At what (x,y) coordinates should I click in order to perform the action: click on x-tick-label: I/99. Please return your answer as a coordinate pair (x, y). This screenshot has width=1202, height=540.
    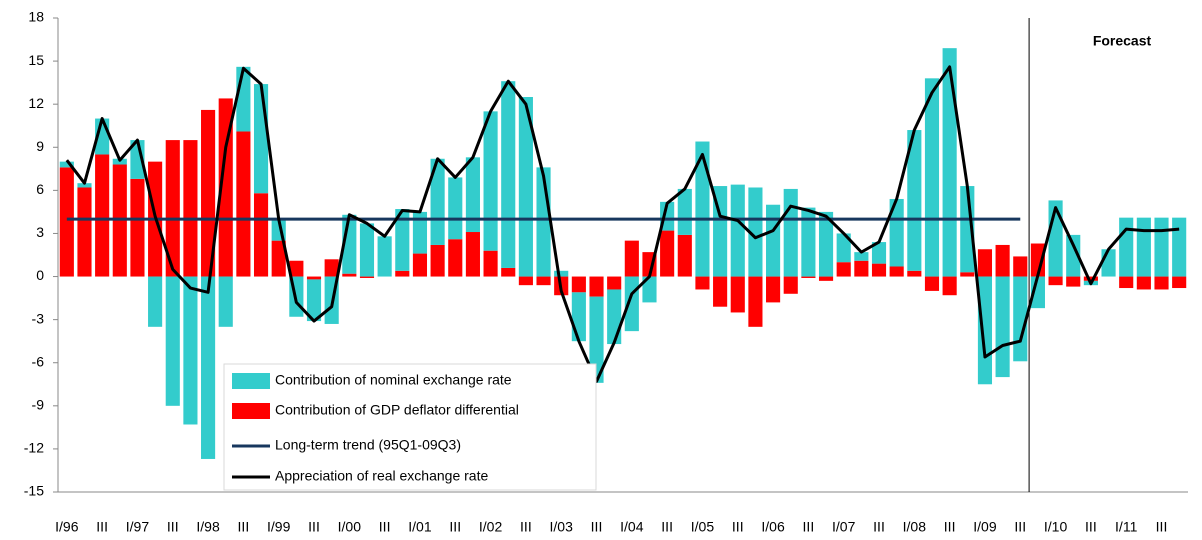
    Looking at the image, I should click on (279, 527).